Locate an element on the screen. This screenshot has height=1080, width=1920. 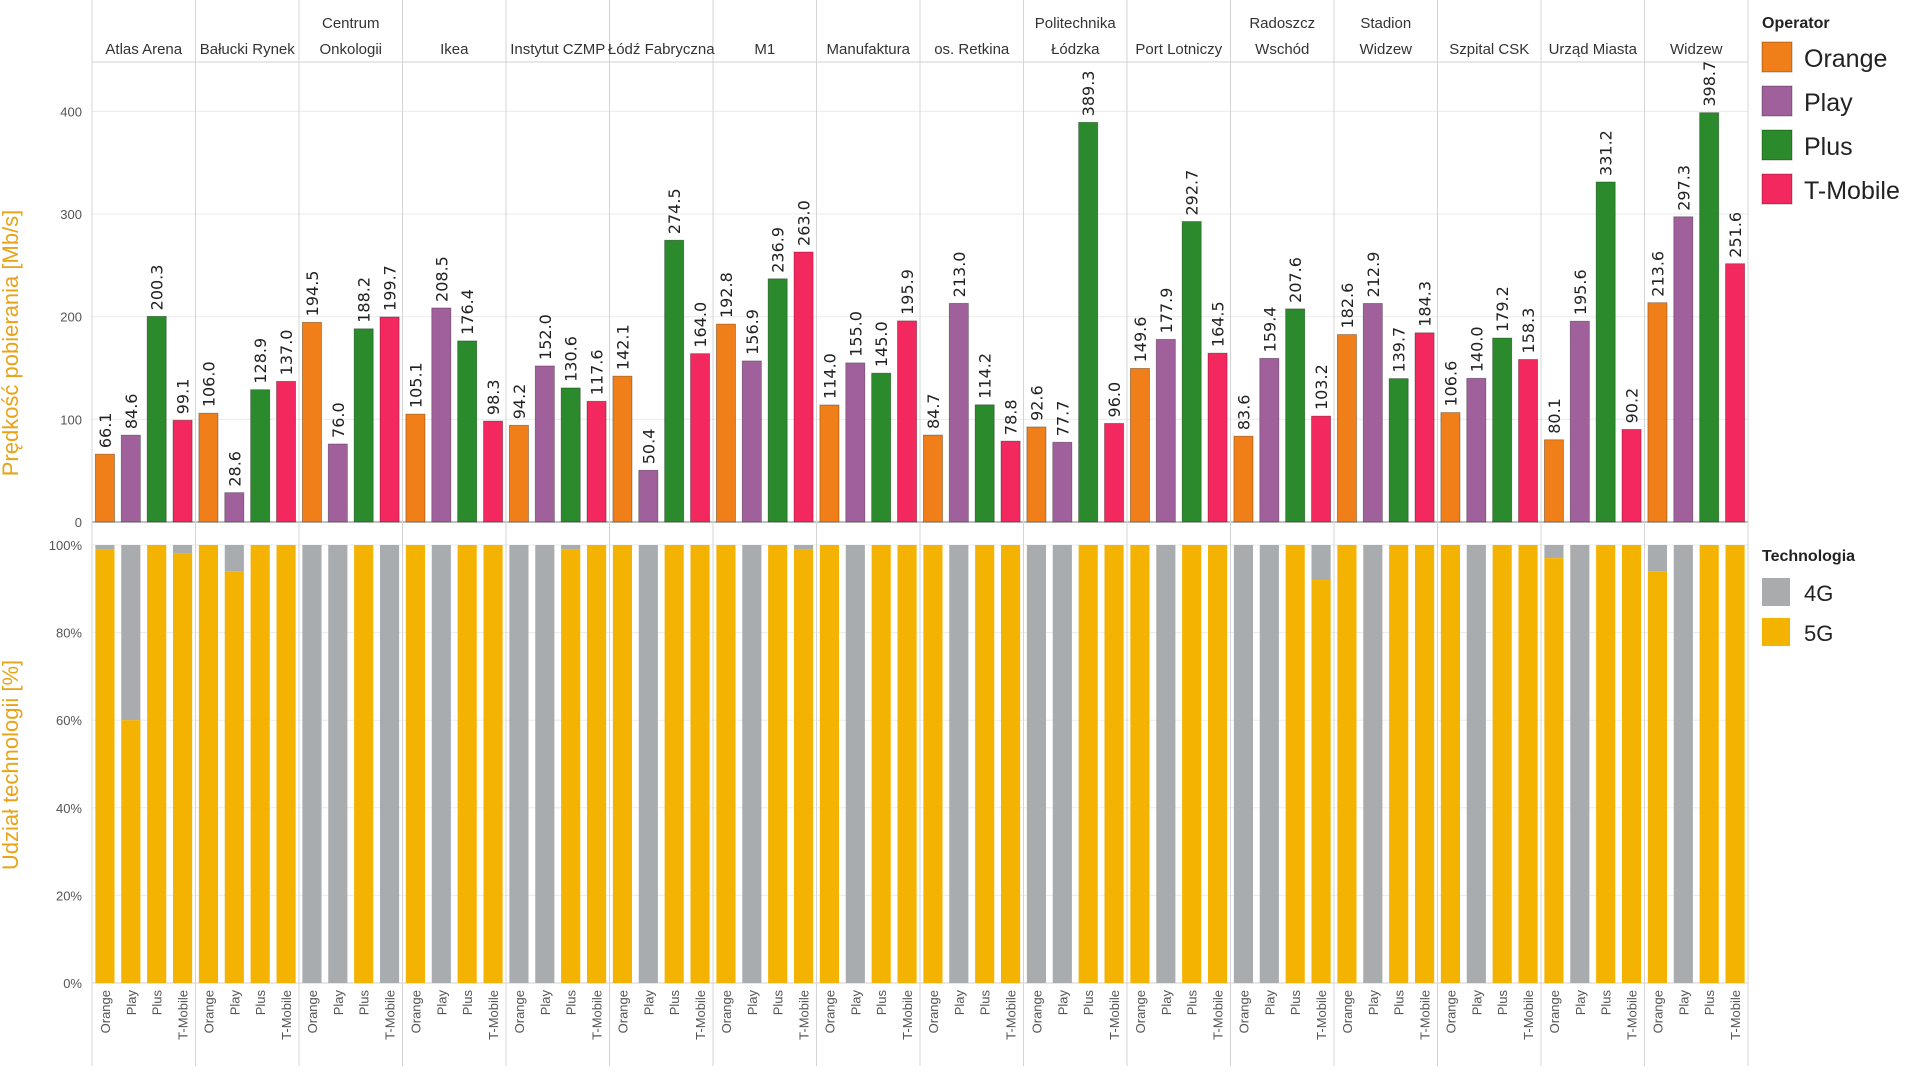
location-header: Ikea is located at coordinates (454, 49).